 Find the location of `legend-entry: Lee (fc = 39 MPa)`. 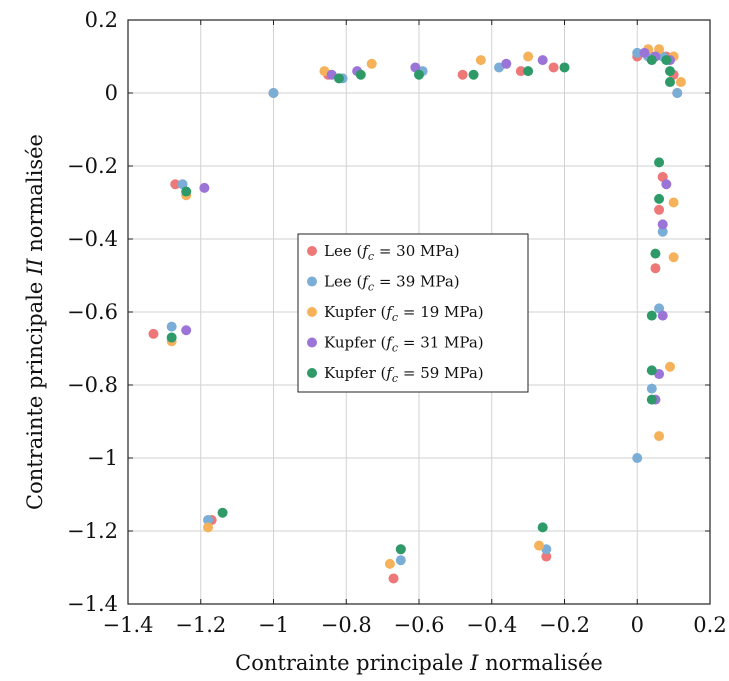

legend-entry: Lee (fc = 39 MPa) is located at coordinates (383, 283).